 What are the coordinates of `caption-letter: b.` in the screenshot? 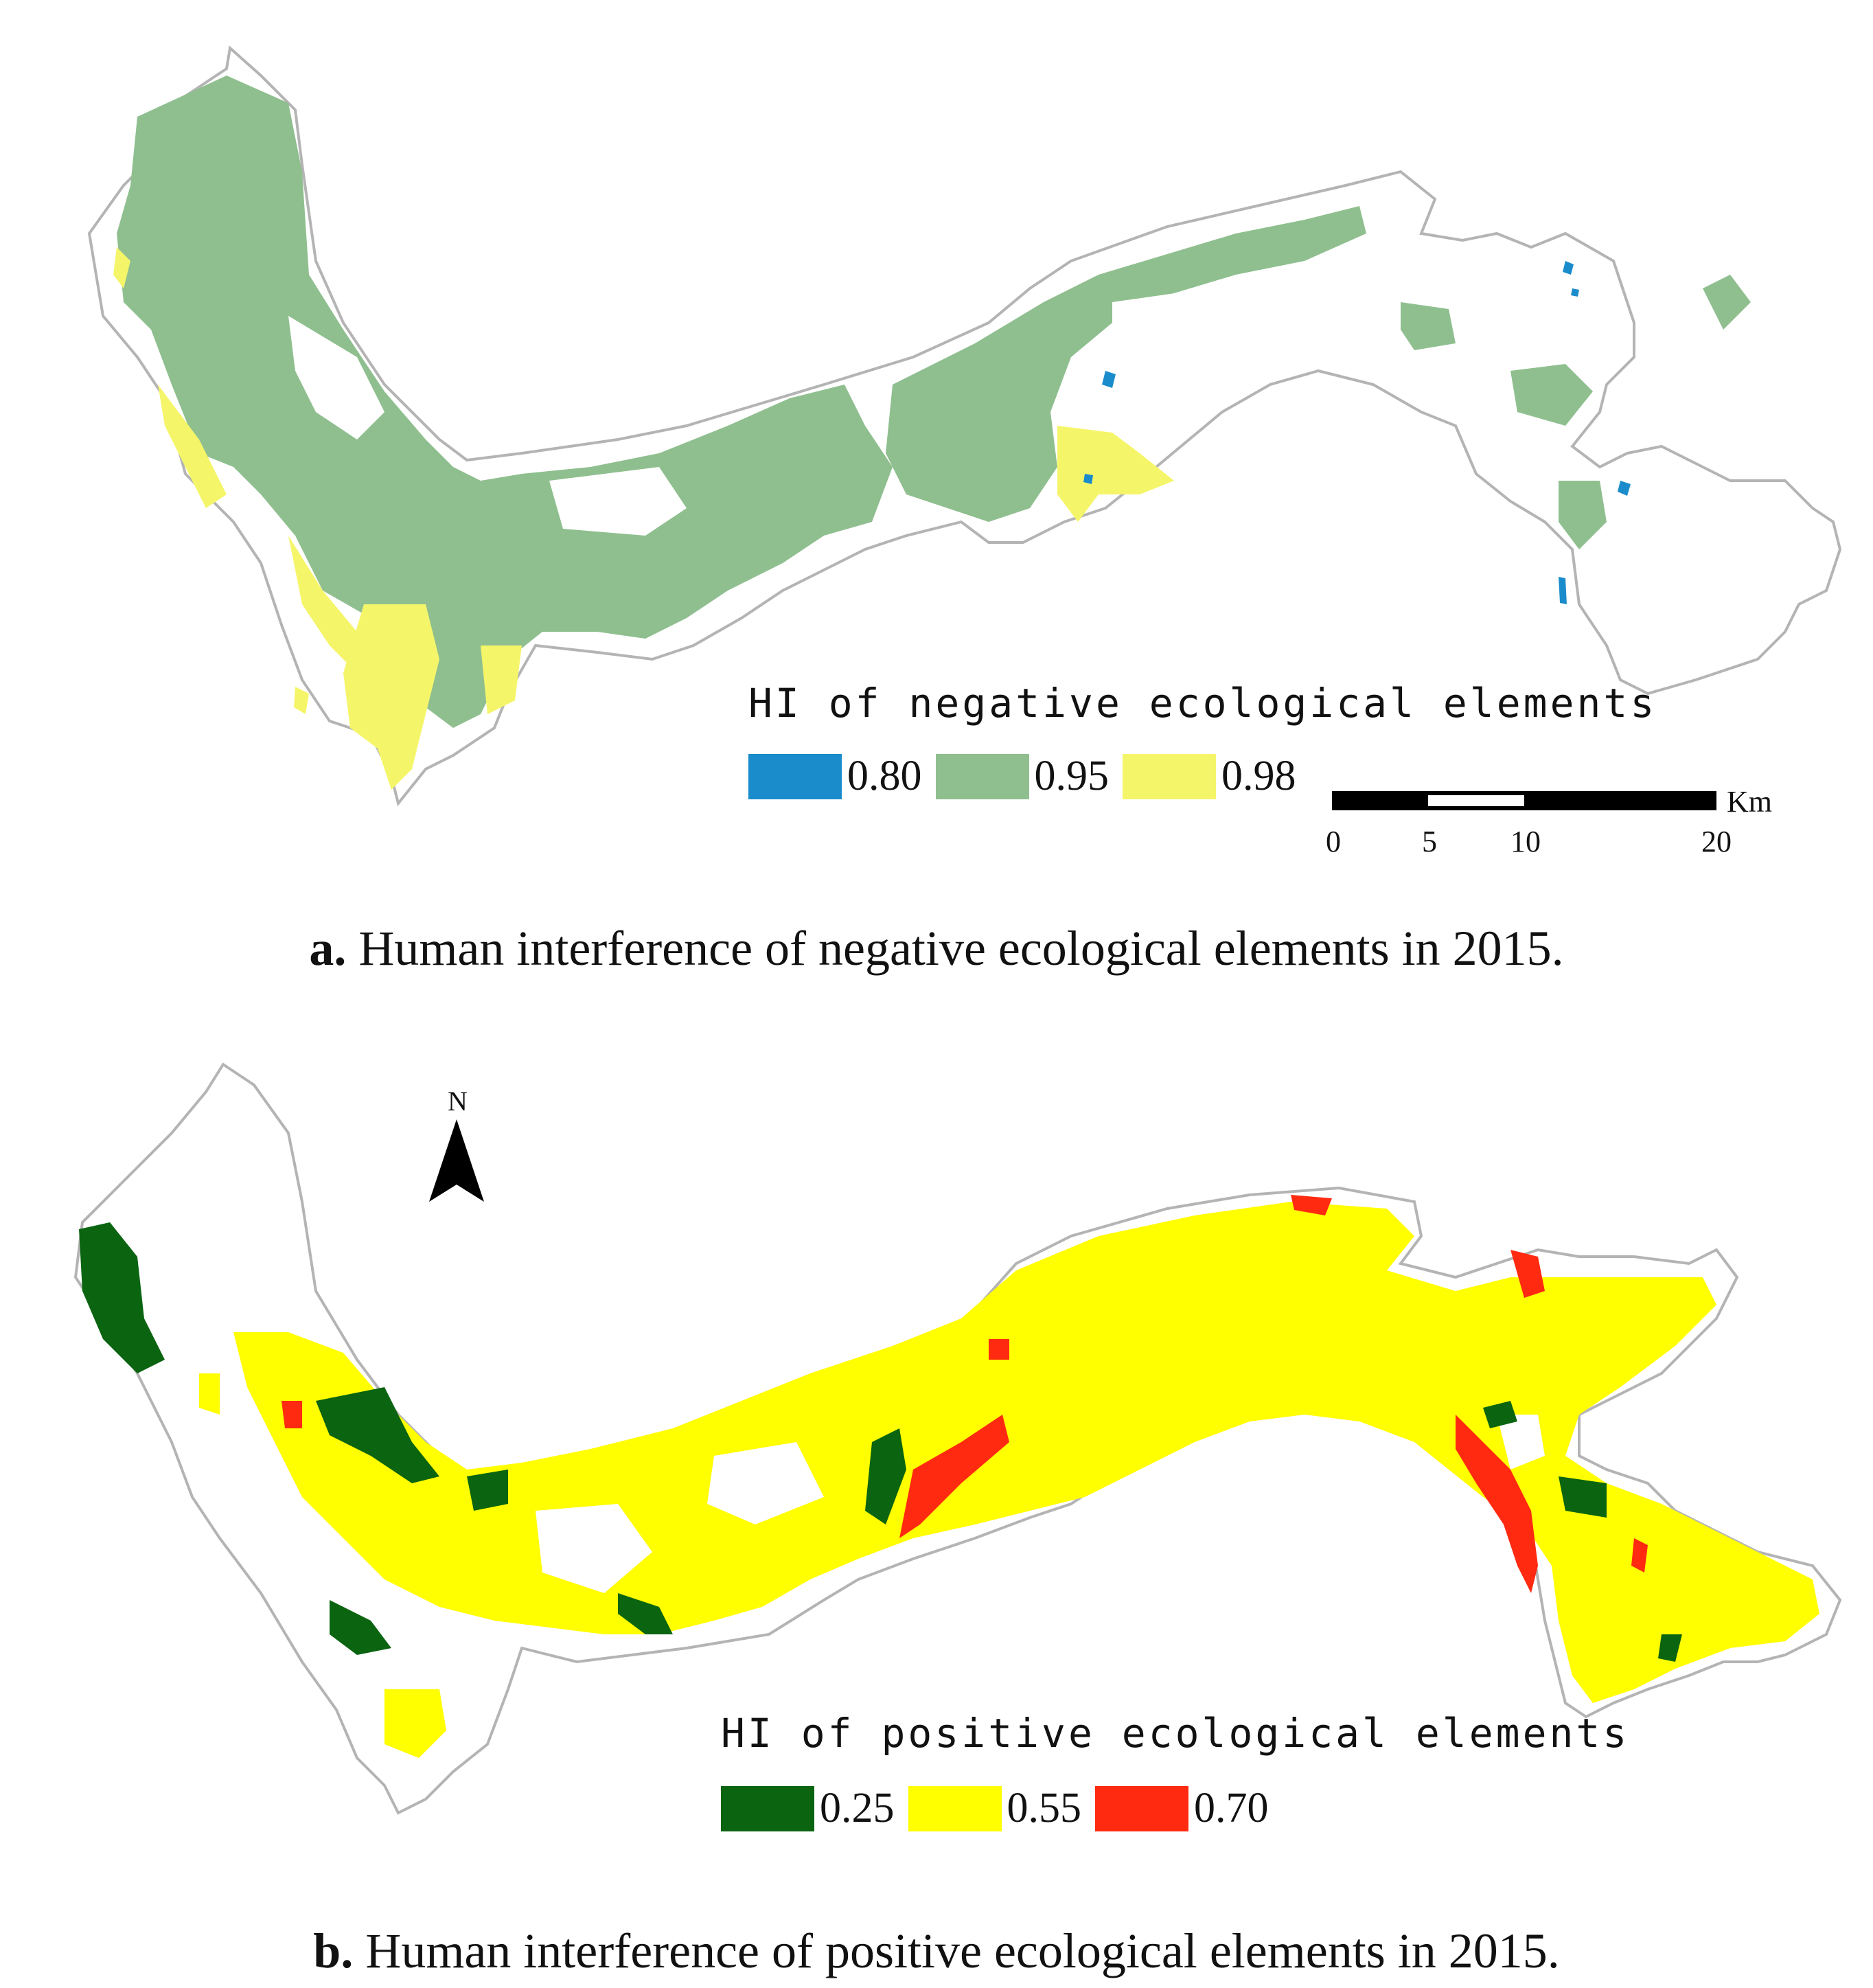 It's located at (333, 1951).